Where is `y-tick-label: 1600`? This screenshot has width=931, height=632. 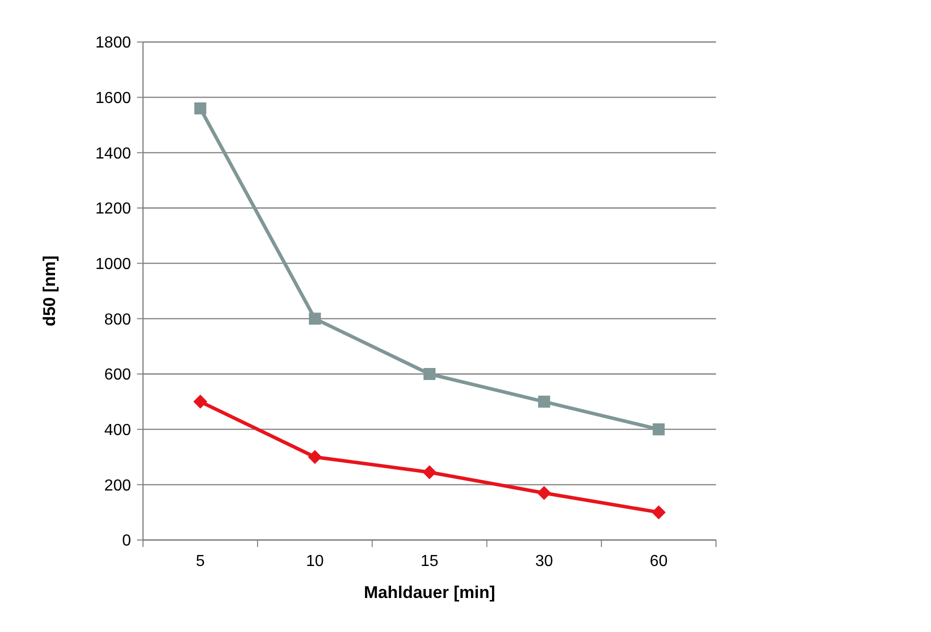 y-tick-label: 1600 is located at coordinates (113, 98).